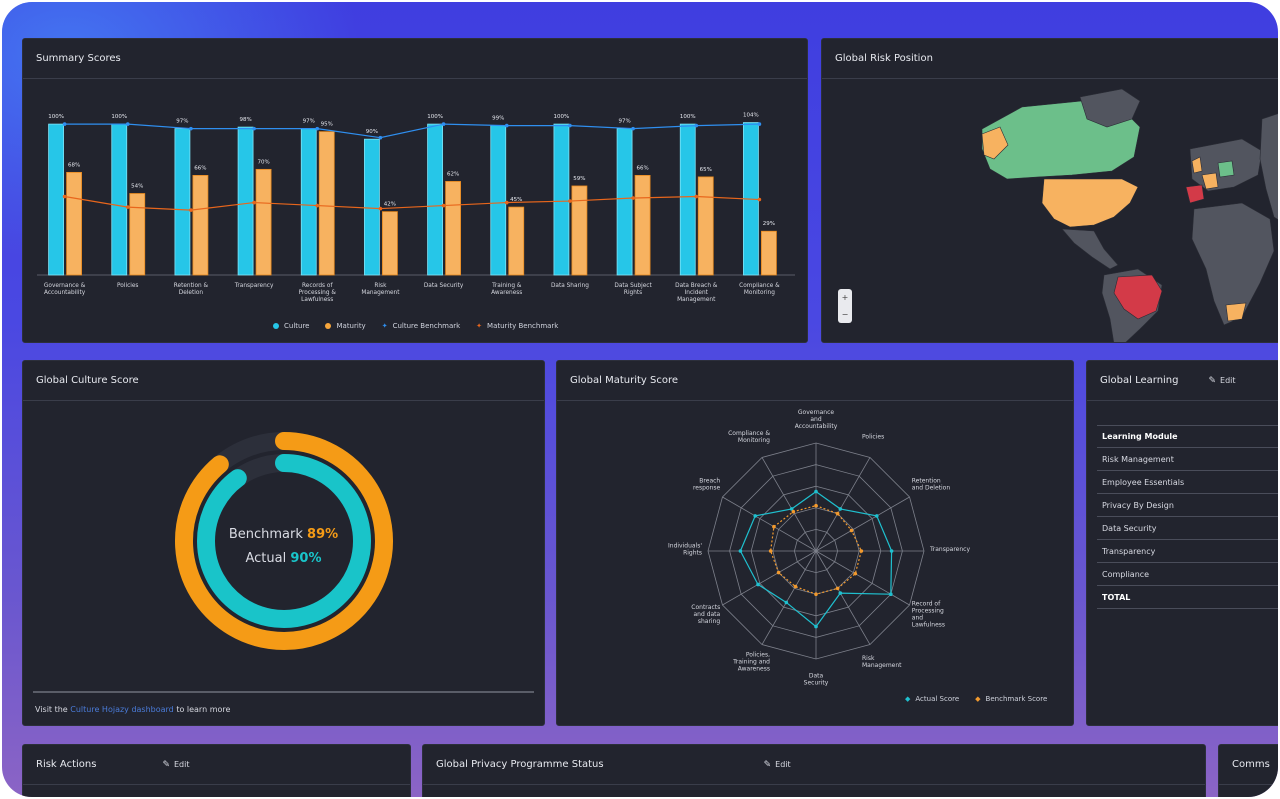  Describe the element at coordinates (937, 699) in the screenshot. I see `legend-label: Actual Score` at that location.